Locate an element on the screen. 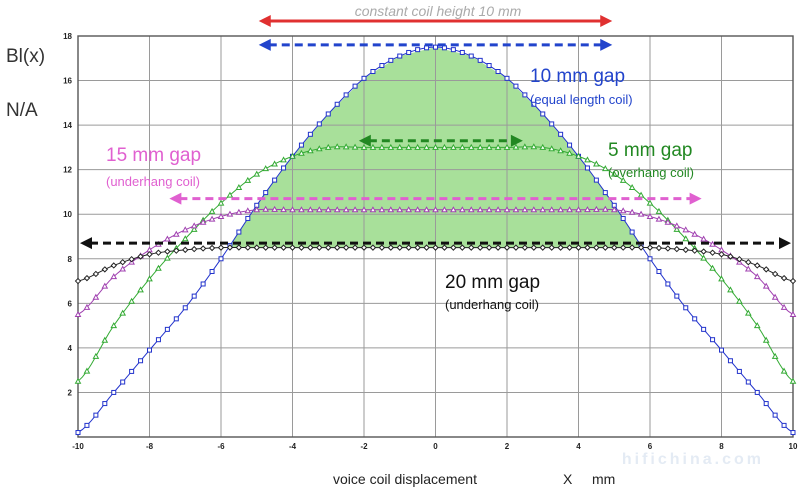  annotation-sublabel-a_10: (equal length coil) is located at coordinates (581, 99).